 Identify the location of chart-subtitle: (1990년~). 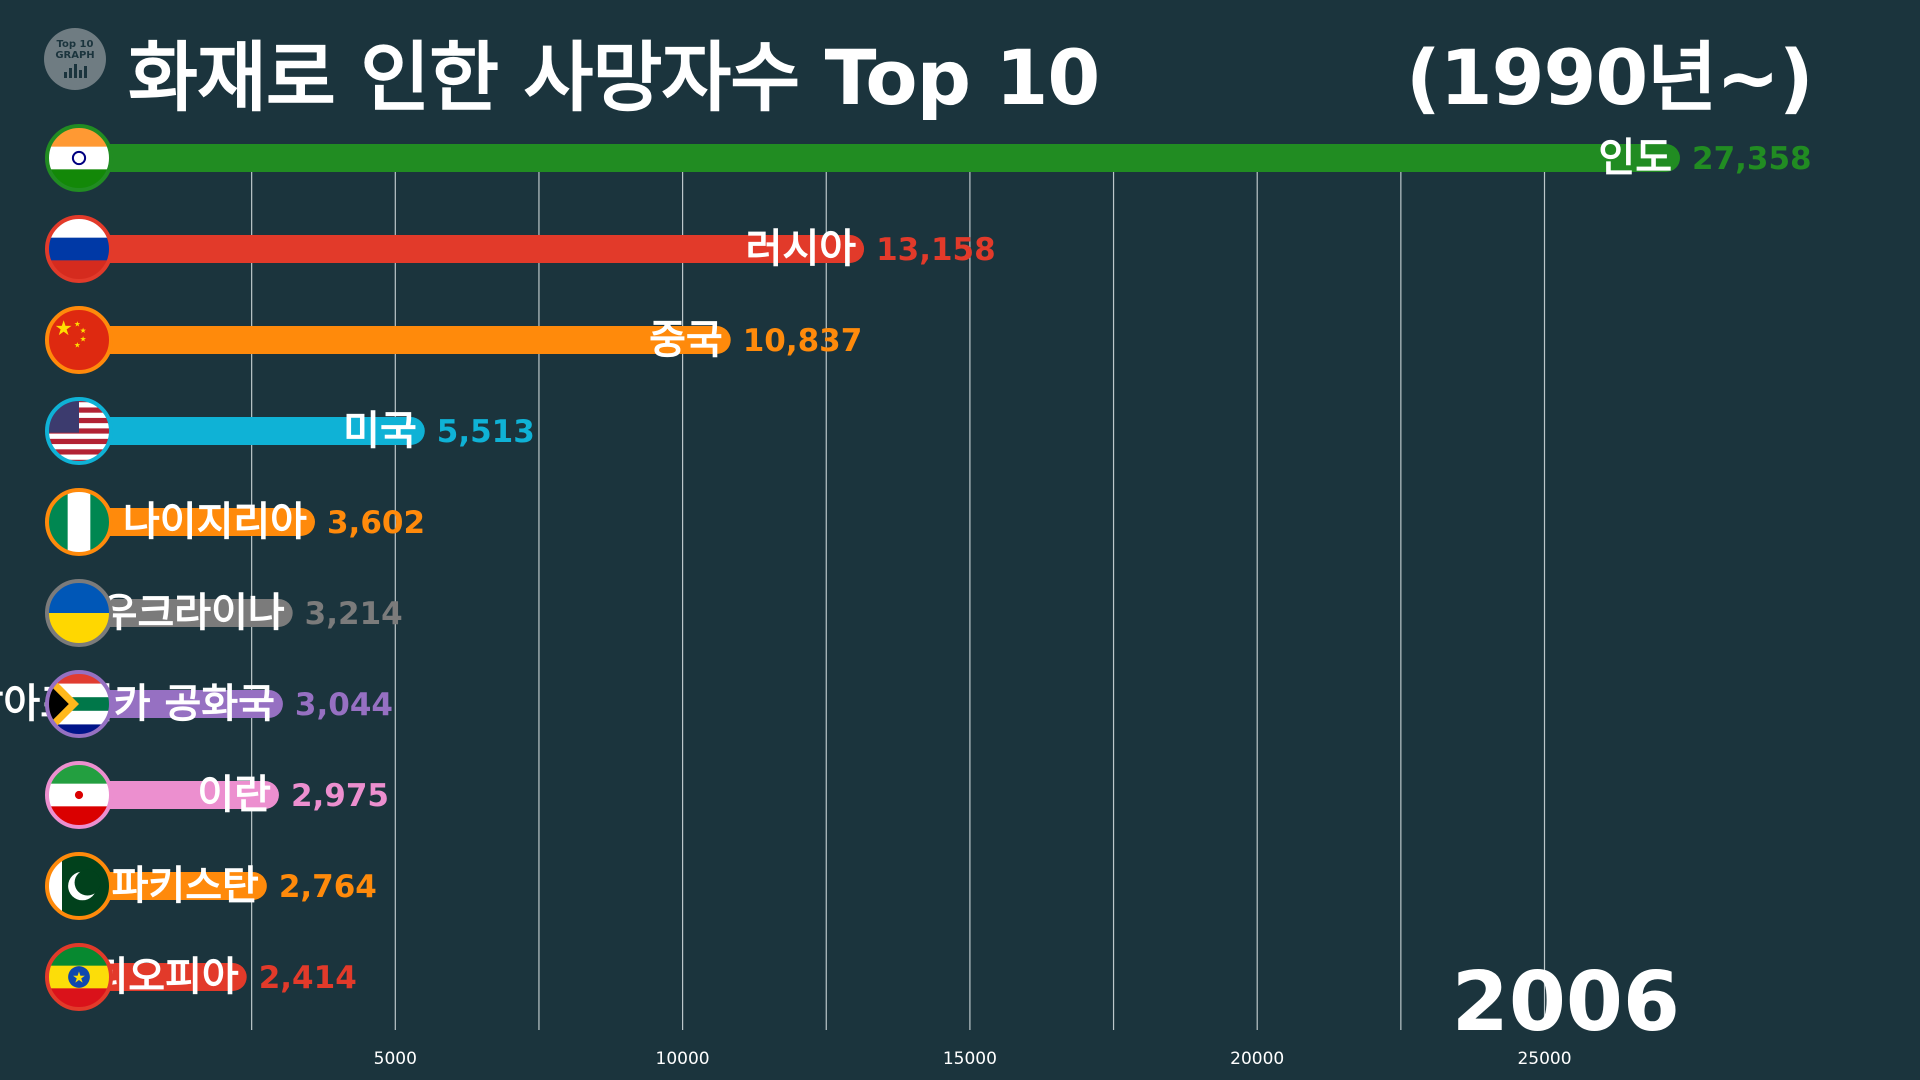
(1610, 77).